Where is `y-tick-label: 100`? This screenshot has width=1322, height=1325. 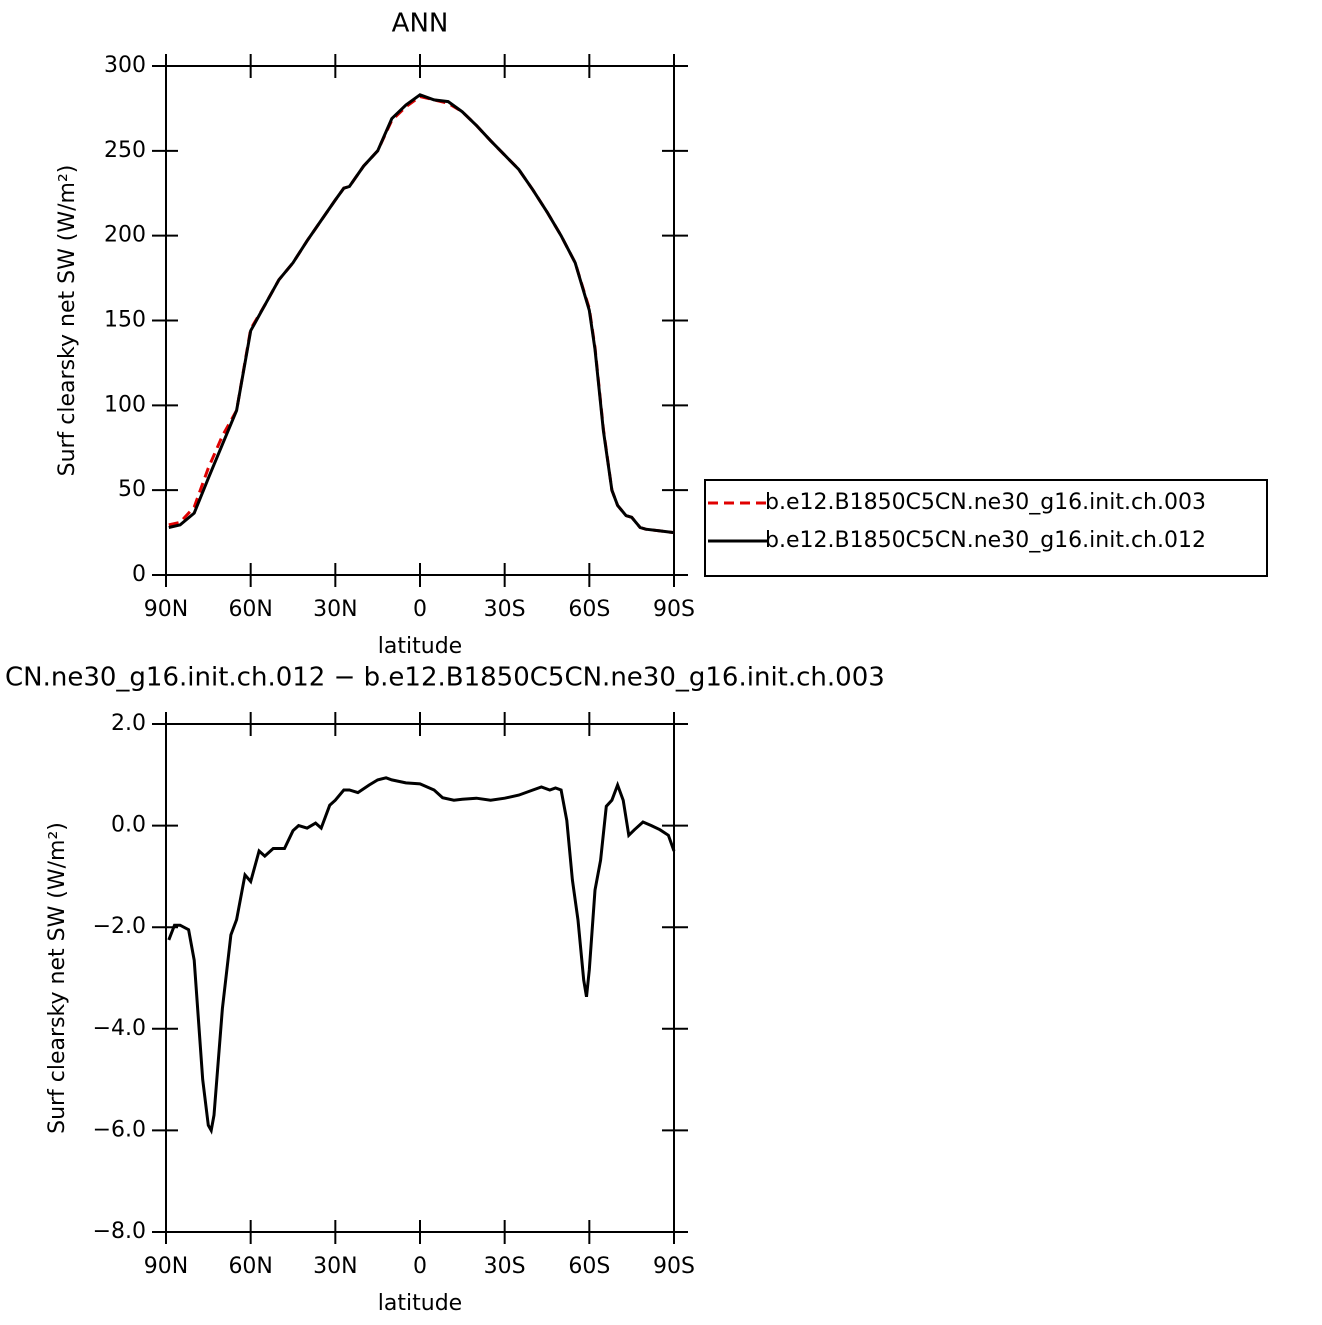 y-tick-label: 100 is located at coordinates (125, 404).